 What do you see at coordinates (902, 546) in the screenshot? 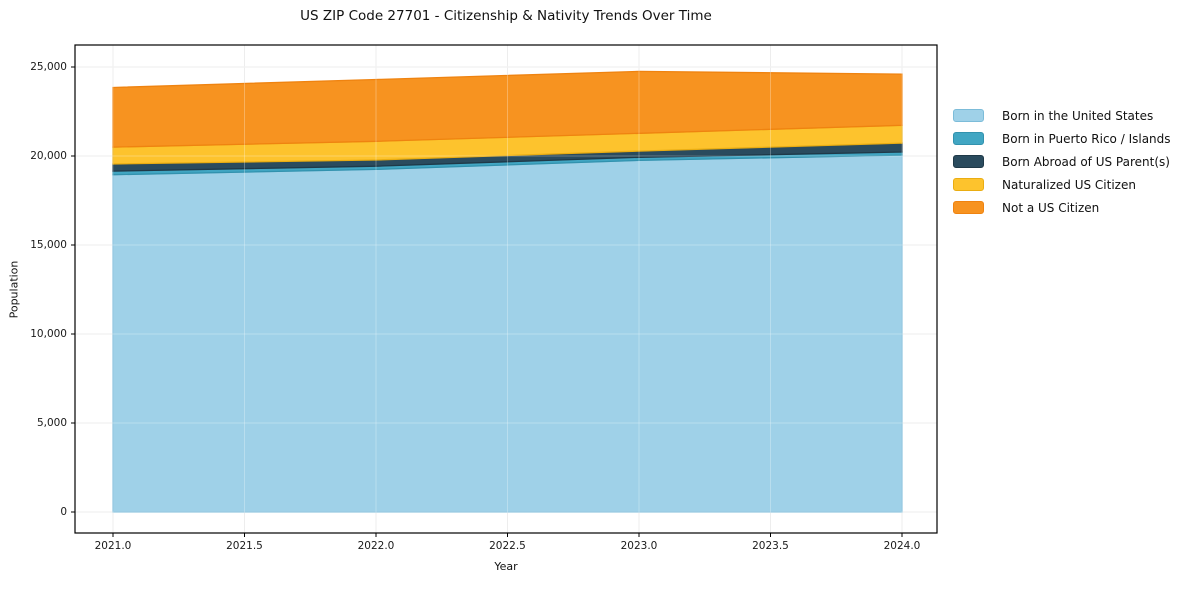
I see `x-tick-label: 2024.0` at bounding box center [902, 546].